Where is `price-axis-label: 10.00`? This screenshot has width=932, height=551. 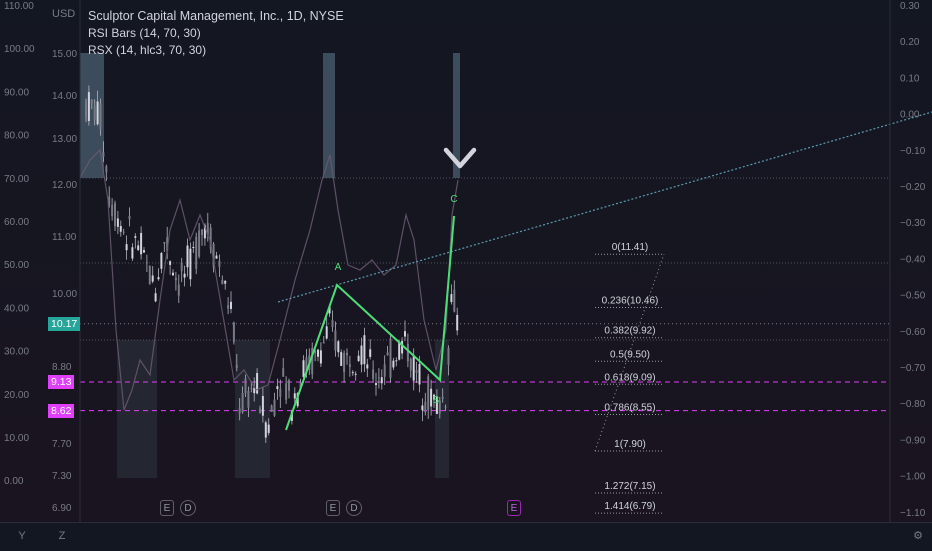 price-axis-label: 10.00 is located at coordinates (64, 294).